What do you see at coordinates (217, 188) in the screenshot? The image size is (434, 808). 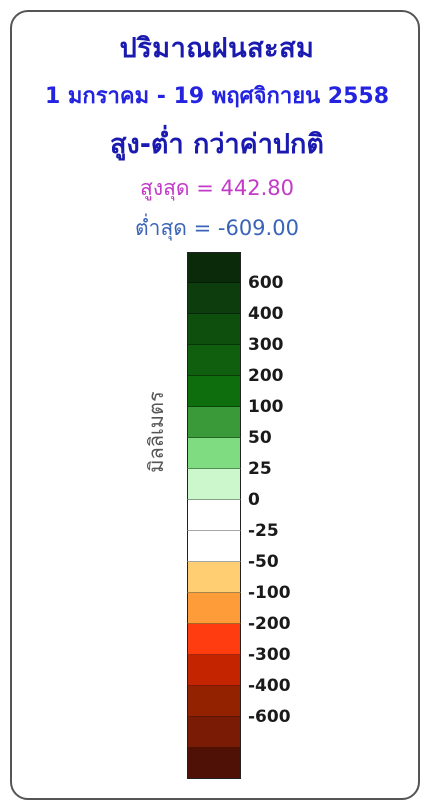 I see `max-value-label: สูงสุด = 442.80` at bounding box center [217, 188].